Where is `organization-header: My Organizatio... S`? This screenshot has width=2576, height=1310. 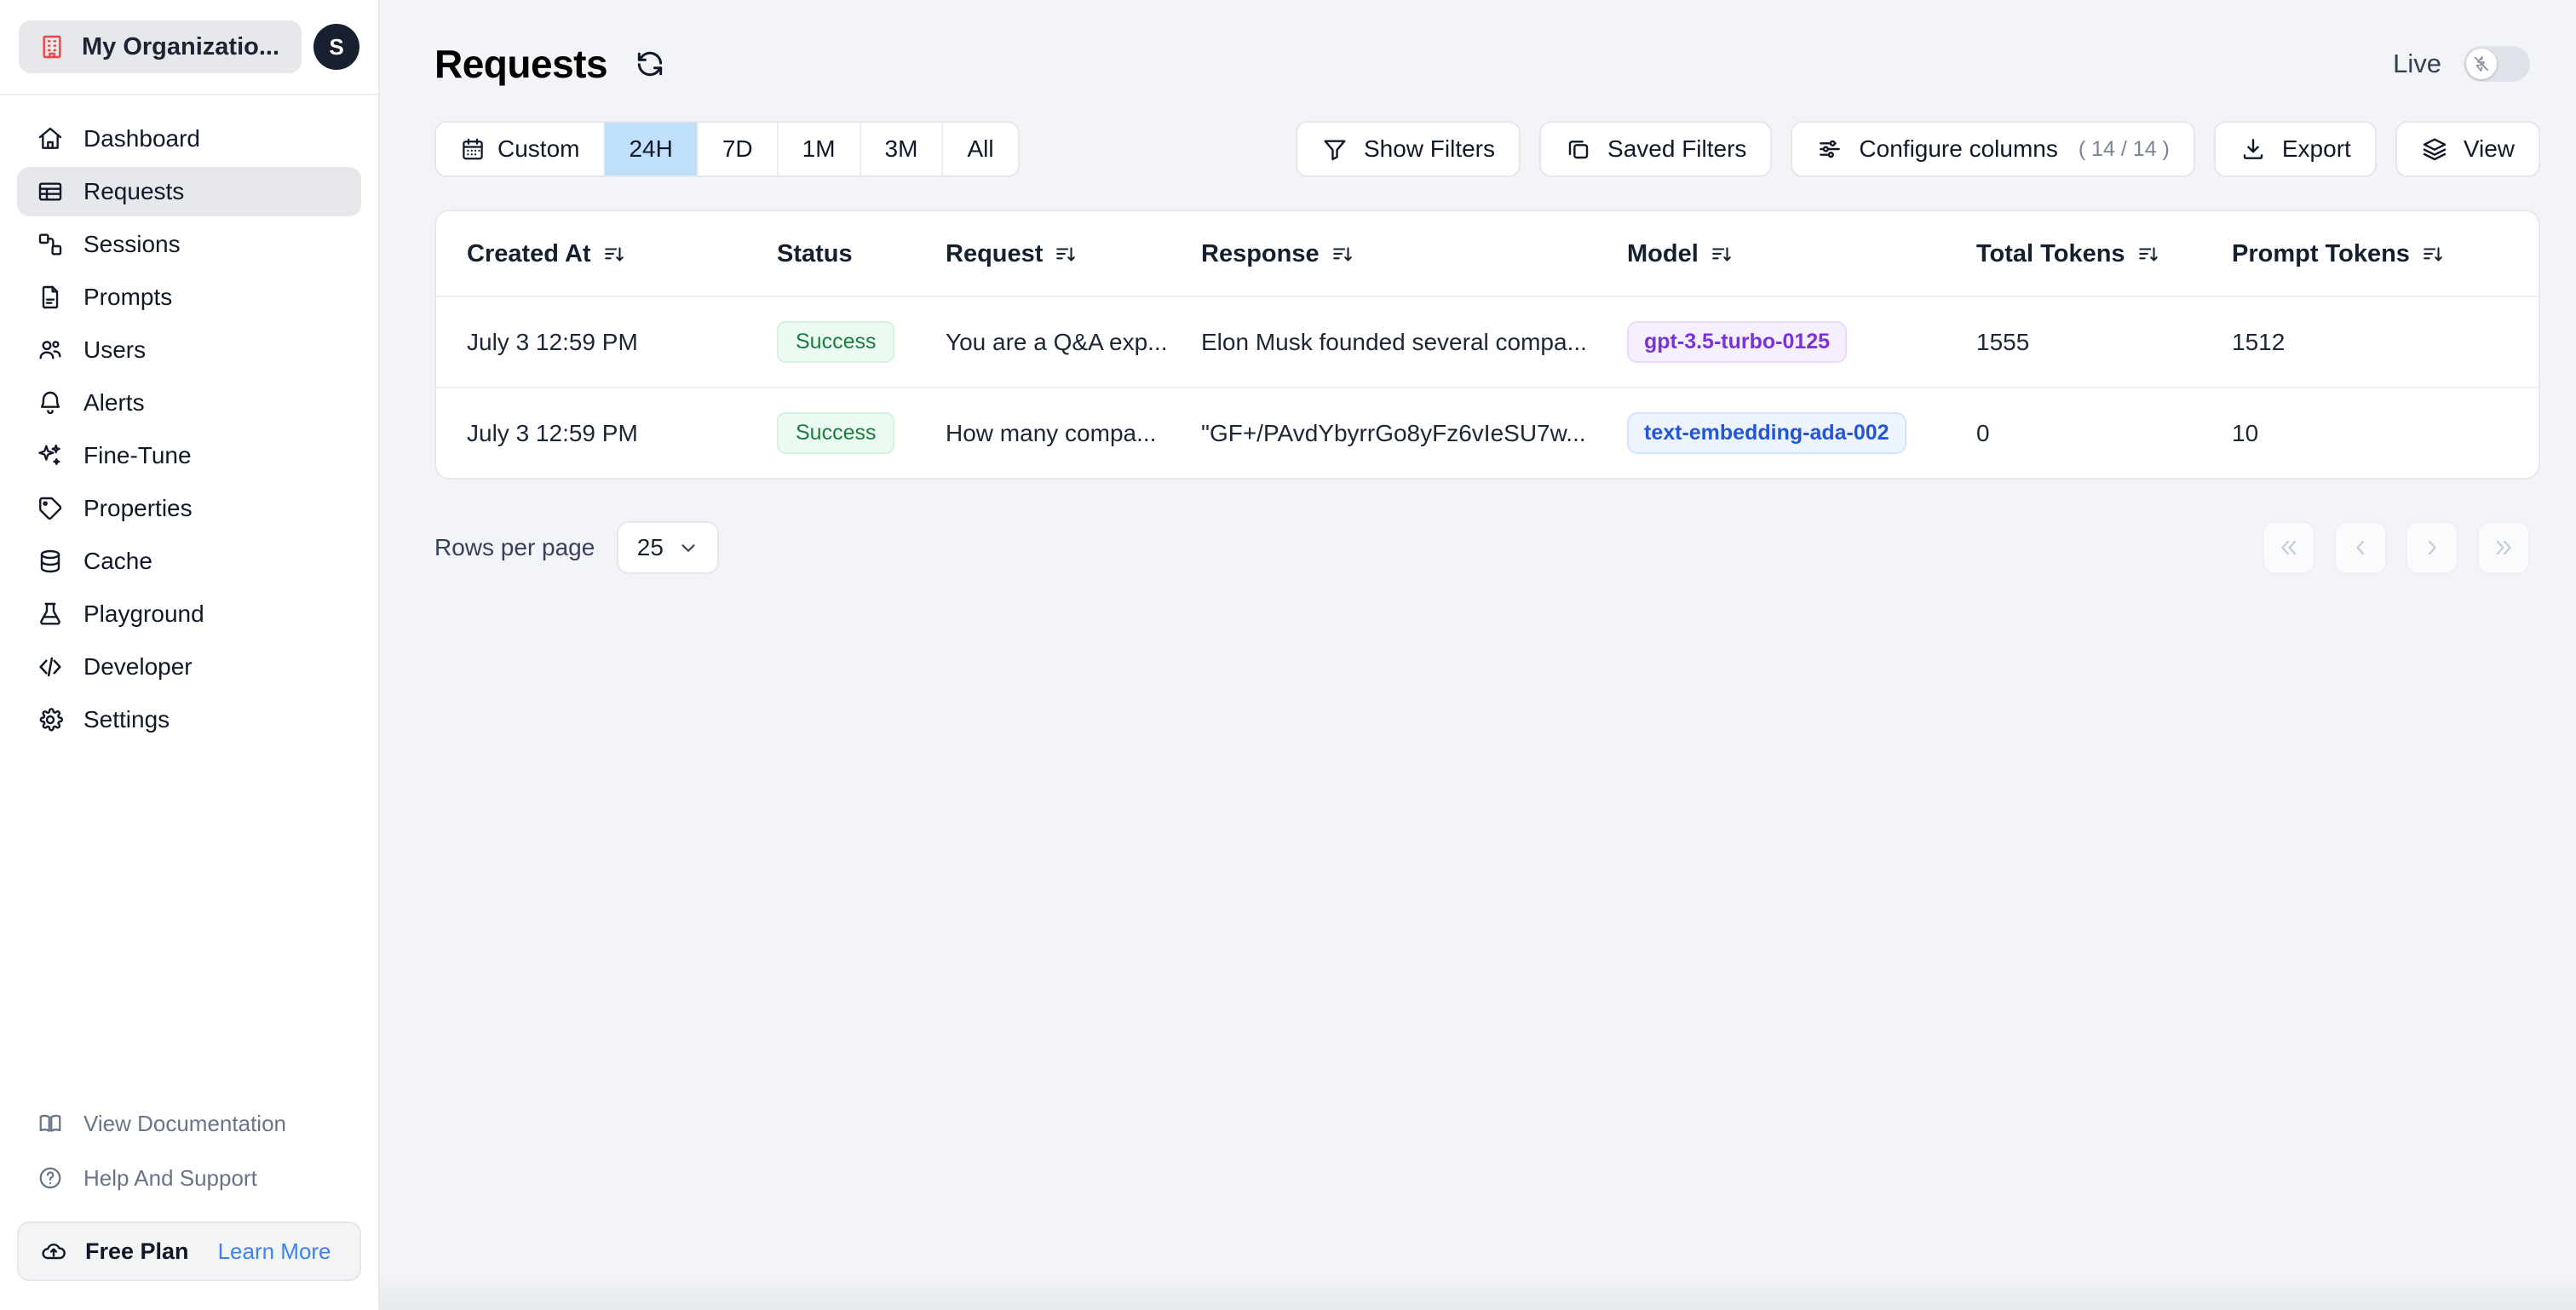
organization-header: My Organizatio... S is located at coordinates (189, 47).